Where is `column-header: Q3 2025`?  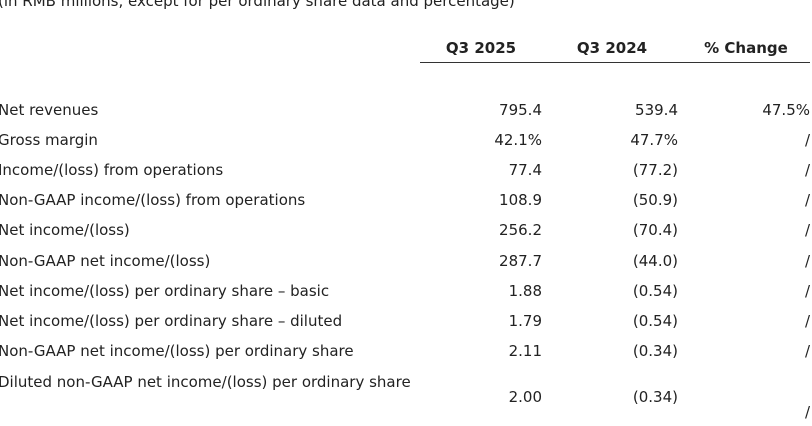 column-header: Q3 2025 is located at coordinates (481, 48).